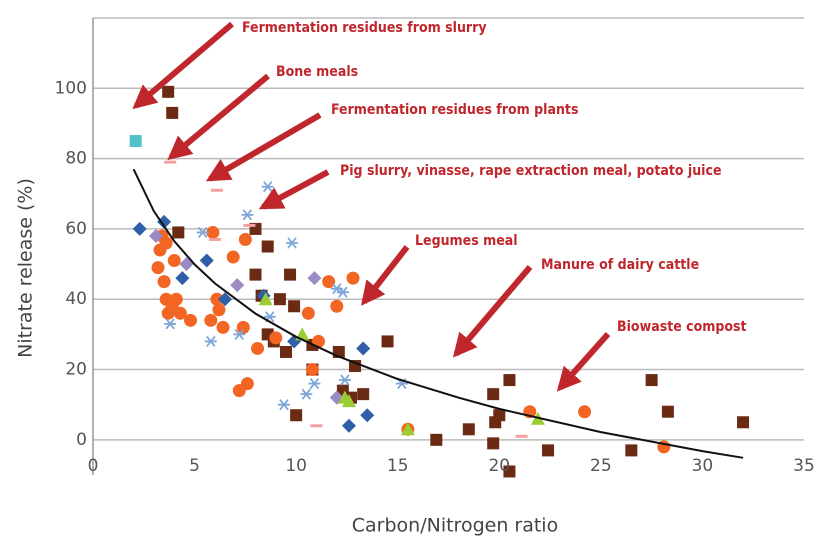 Image resolution: width=819 pixels, height=543 pixels. I want to click on annotation: Legumes meal, so click(466, 241).